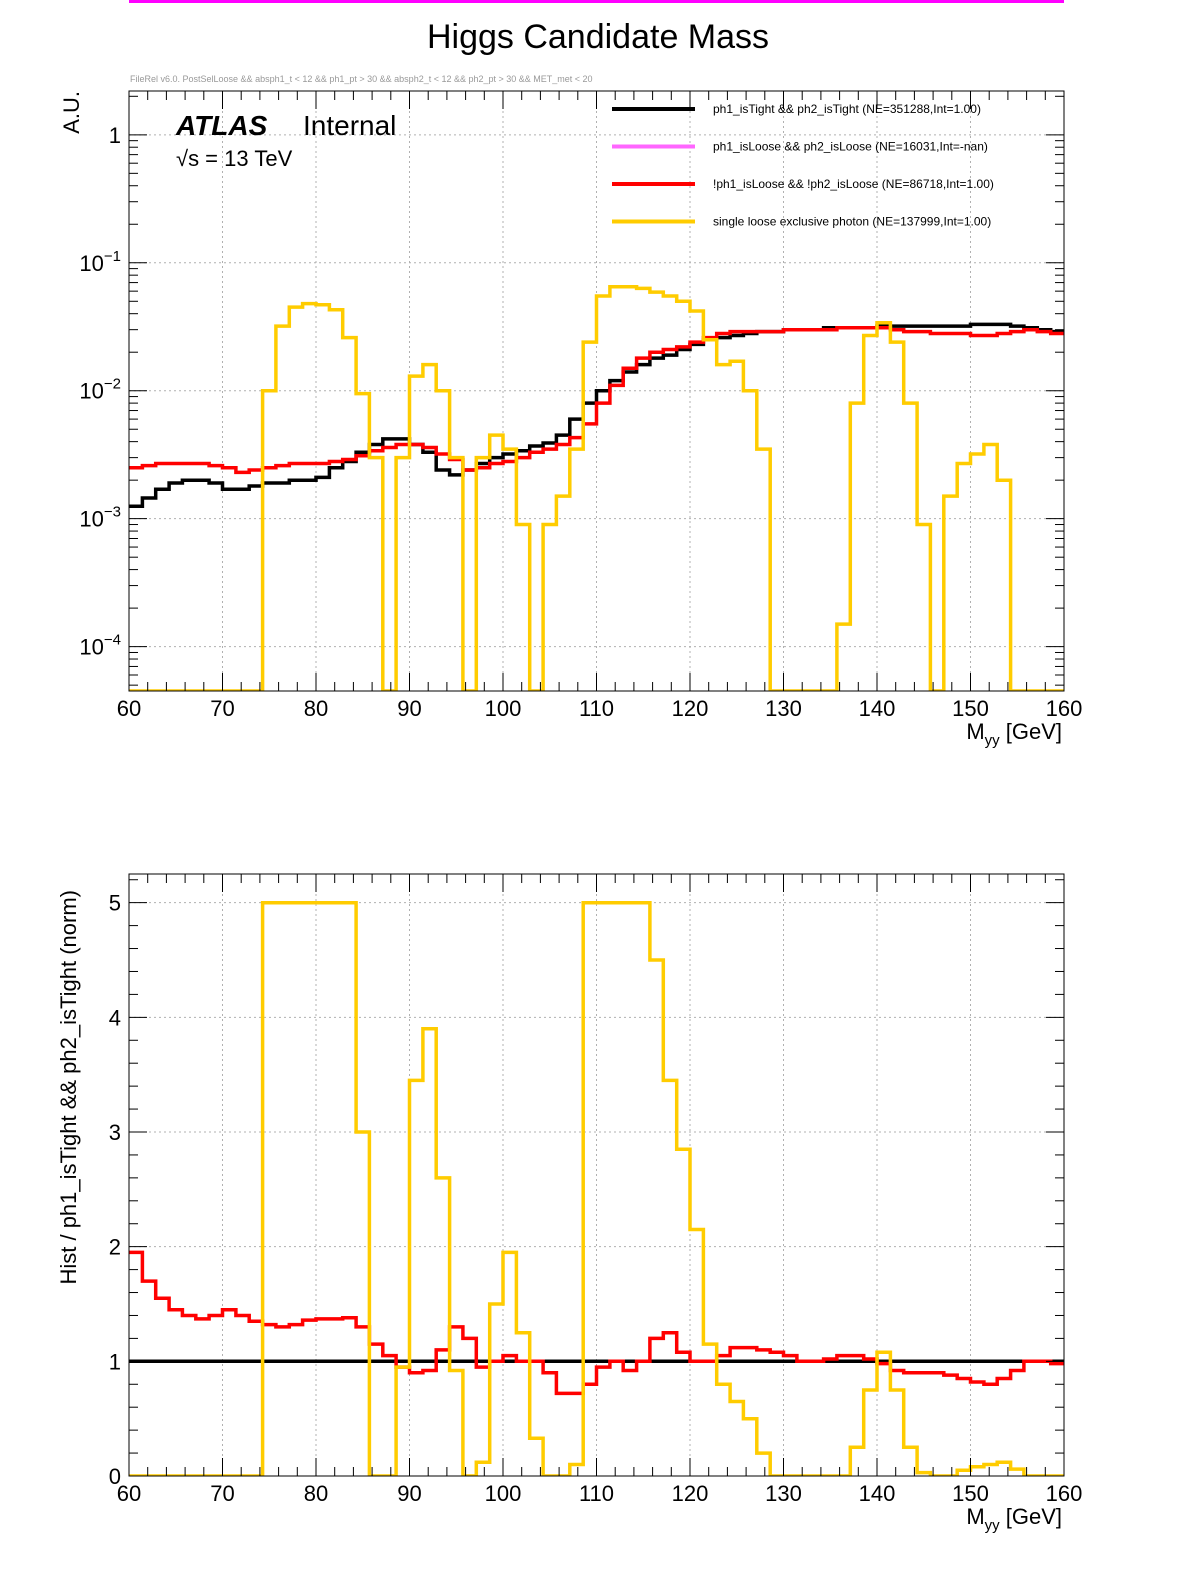  What do you see at coordinates (115, 1132) in the screenshot?
I see `y-tick-label: 3` at bounding box center [115, 1132].